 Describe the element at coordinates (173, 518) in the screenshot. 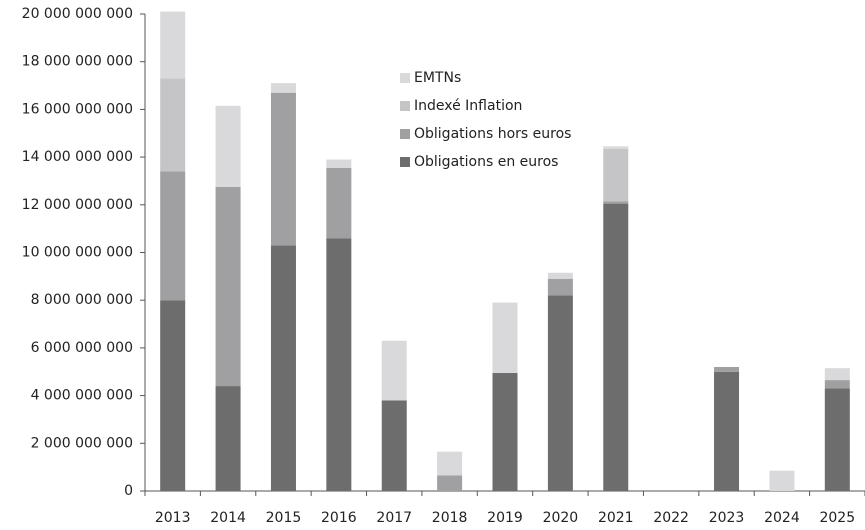

I see `x-tick-label: 2013` at that location.